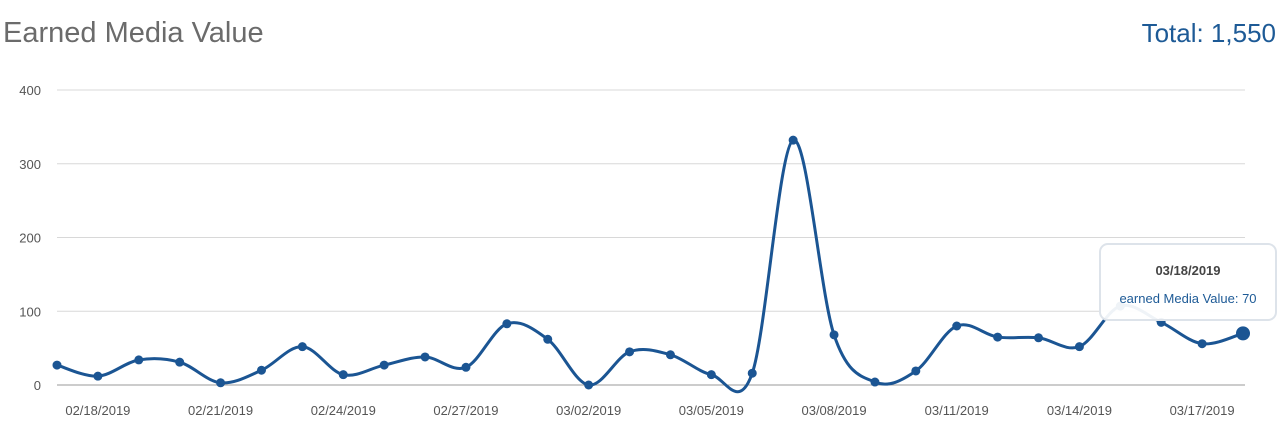  I want to click on tooltip-box, so click(1188, 282).